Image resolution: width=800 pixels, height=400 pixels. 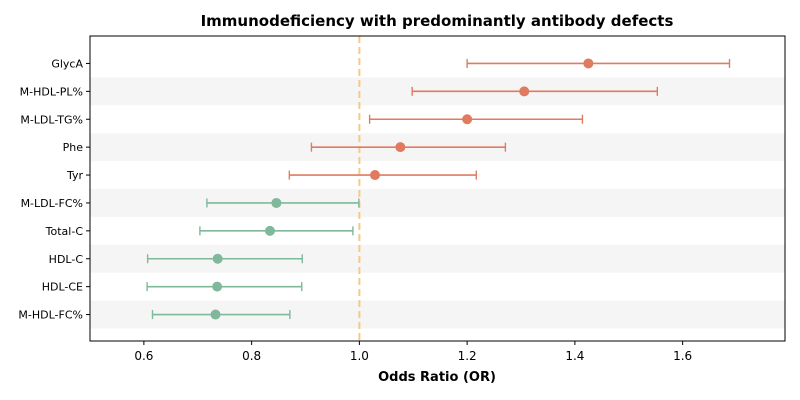 What do you see at coordinates (64, 231) in the screenshot?
I see `y-tick-label: Total-C` at bounding box center [64, 231].